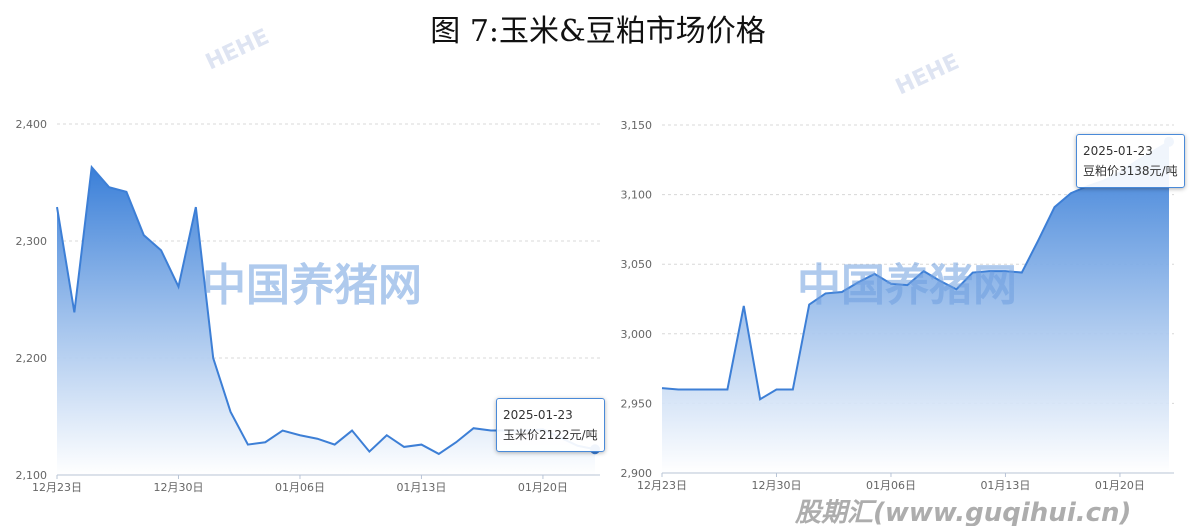 This screenshot has height=526, width=1196. I want to click on y-tick-label: 2,950, so click(637, 403).